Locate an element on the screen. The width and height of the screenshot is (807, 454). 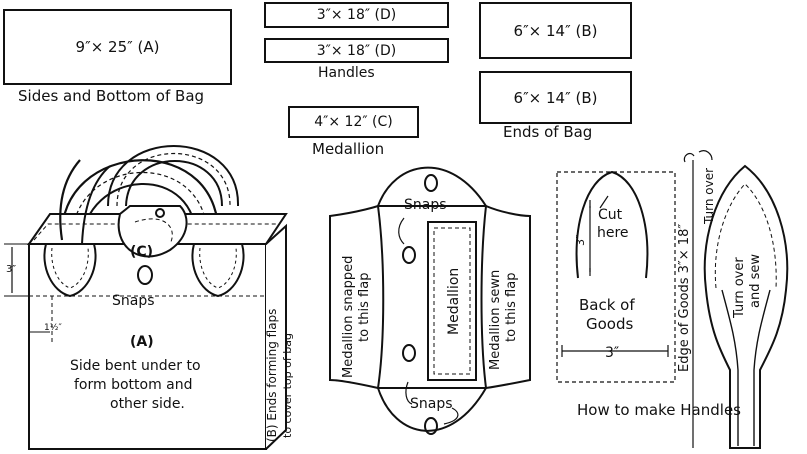
dim-3-ticks is located at coordinates (16, 270).